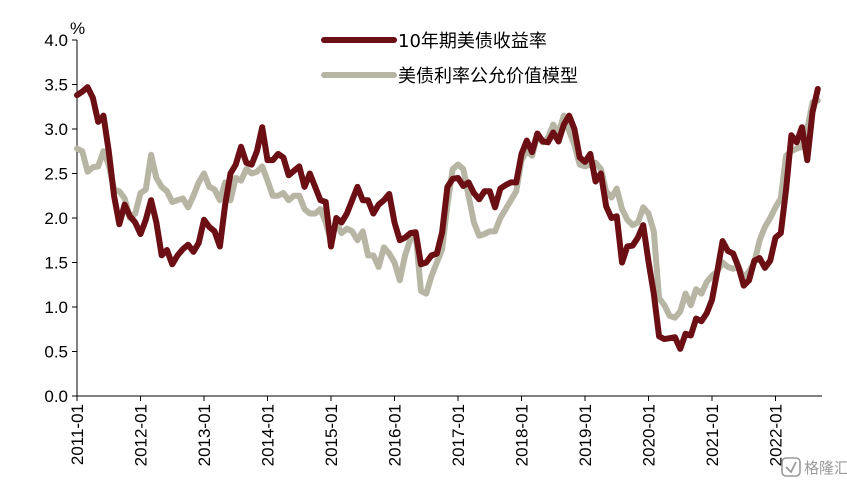 This screenshot has height=496, width=847. I want to click on y-tick-label: 2.0, so click(56, 218).